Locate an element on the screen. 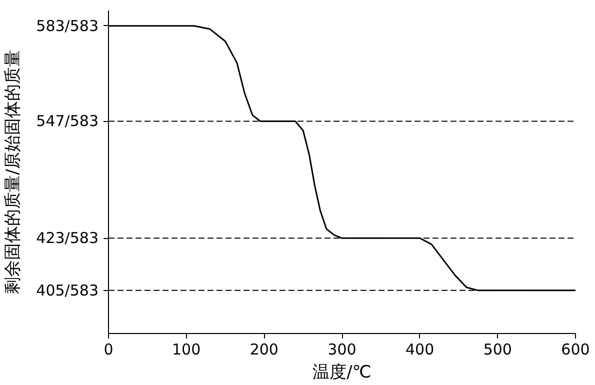 Image resolution: width=595 pixels, height=385 pixels. x-tick-label: 500 is located at coordinates (497, 349).